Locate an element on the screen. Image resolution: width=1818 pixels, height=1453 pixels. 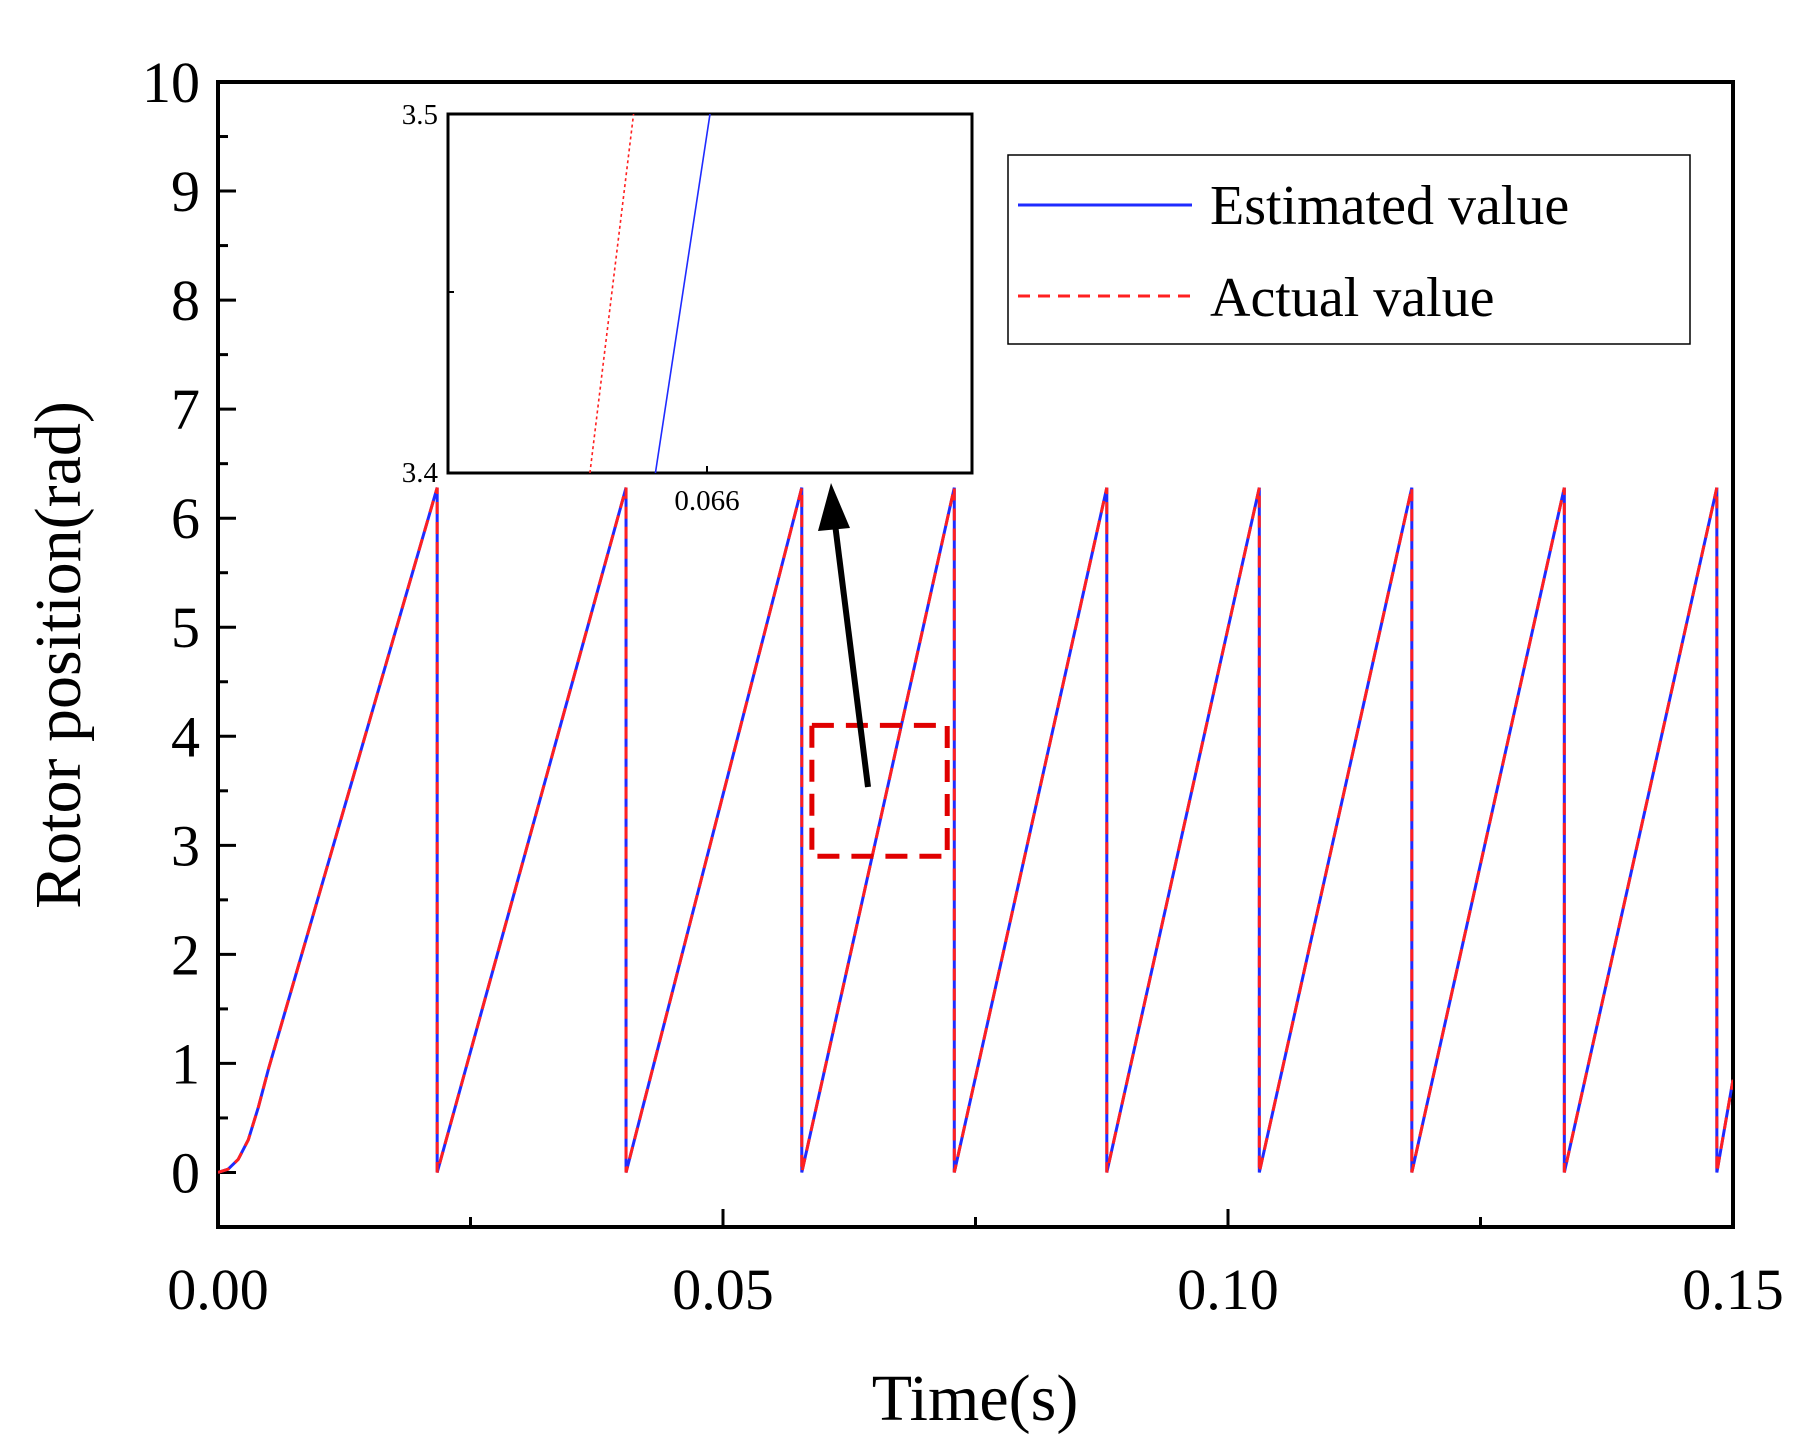
x-tick-label: 0.15 is located at coordinates (1733, 1289).